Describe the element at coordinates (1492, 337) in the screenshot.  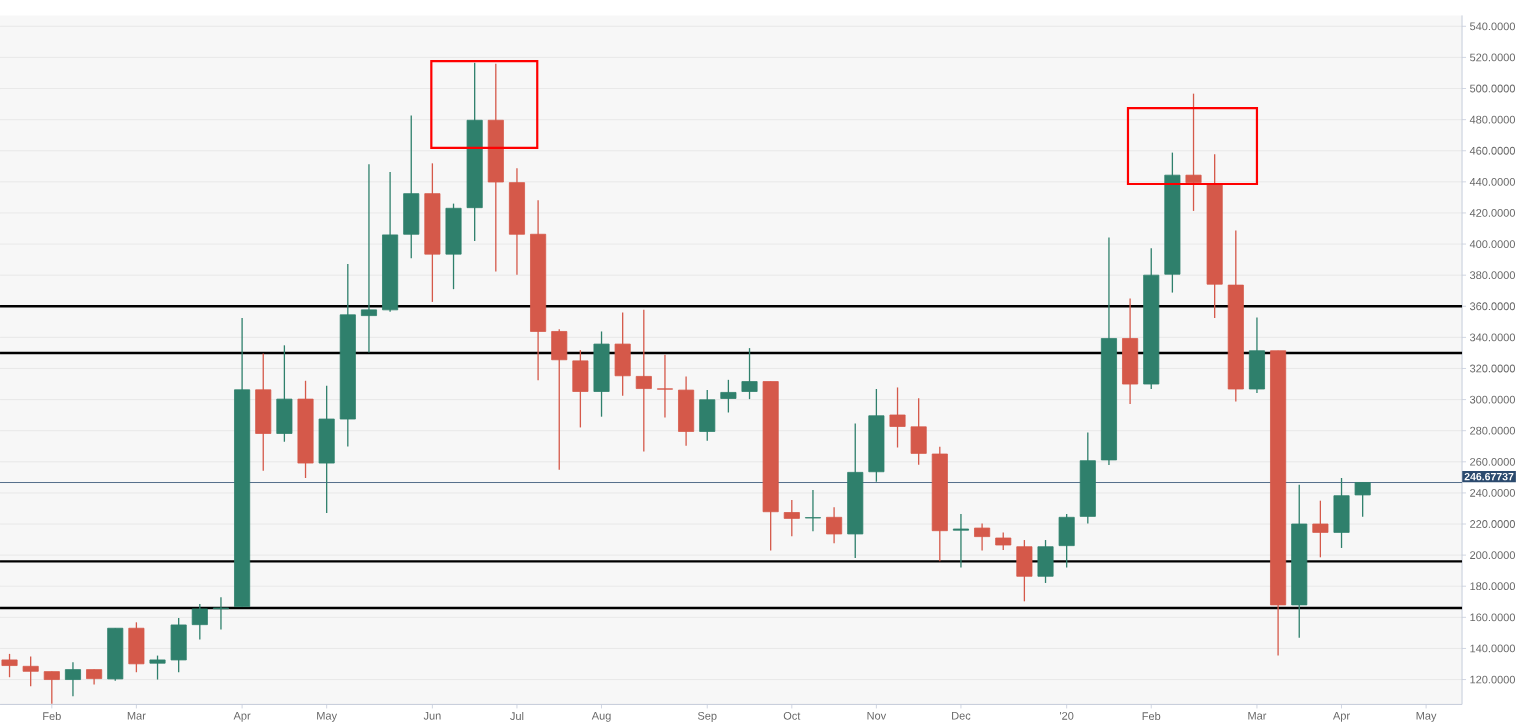
I see `y-tick-label: 340.0000` at that location.